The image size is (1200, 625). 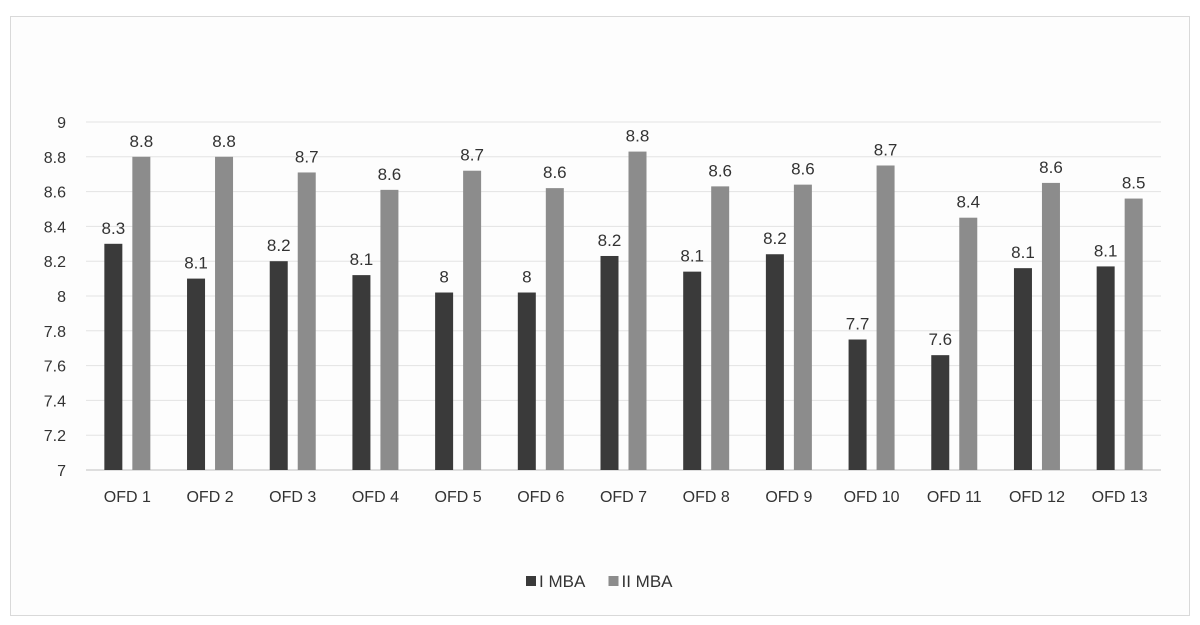 I want to click on x-tick-label: OFD 3, so click(x=292, y=497).